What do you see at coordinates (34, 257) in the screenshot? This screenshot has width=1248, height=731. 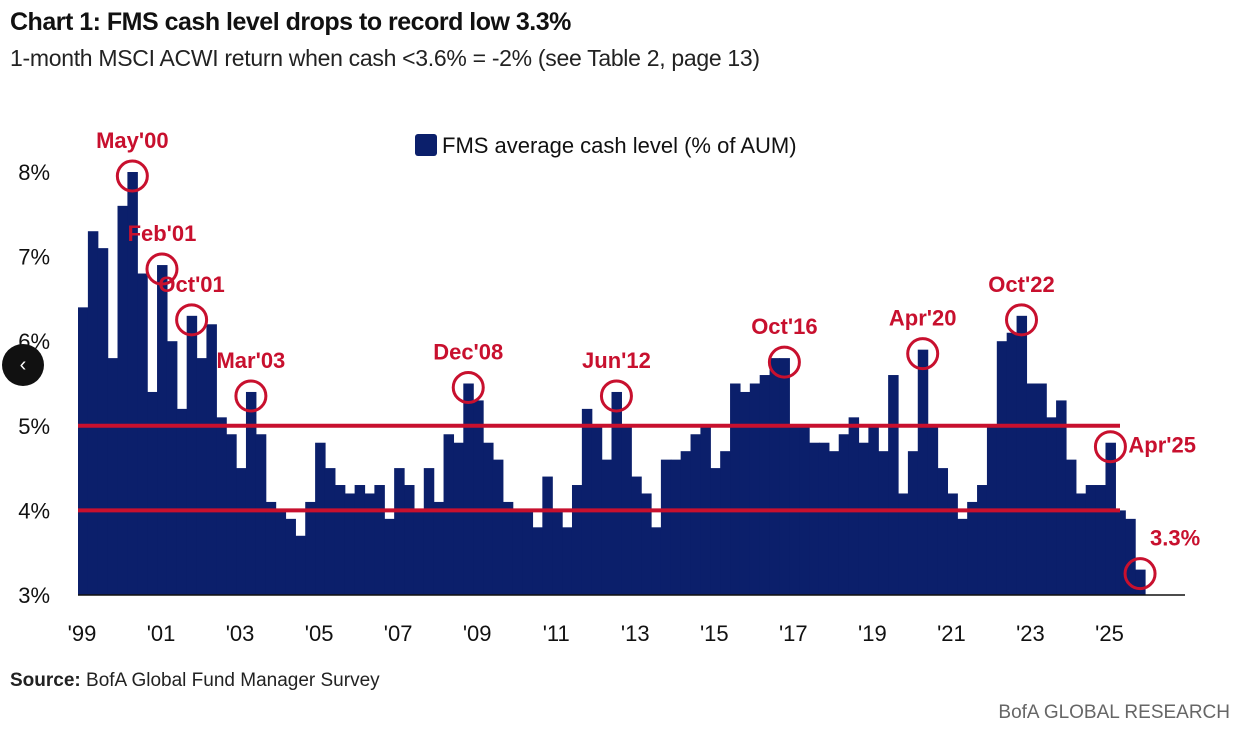 I see `y-tick-label: 7%` at bounding box center [34, 257].